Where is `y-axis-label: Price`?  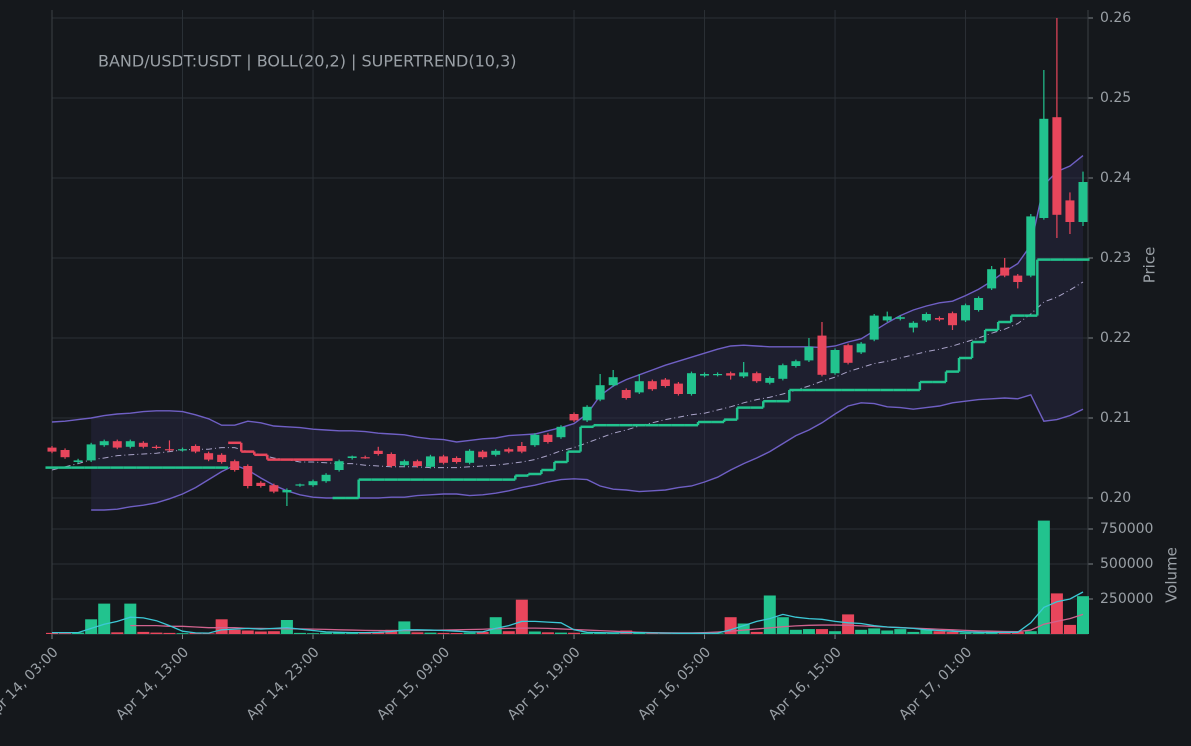
y-axis-label: Price is located at coordinates (1150, 265).